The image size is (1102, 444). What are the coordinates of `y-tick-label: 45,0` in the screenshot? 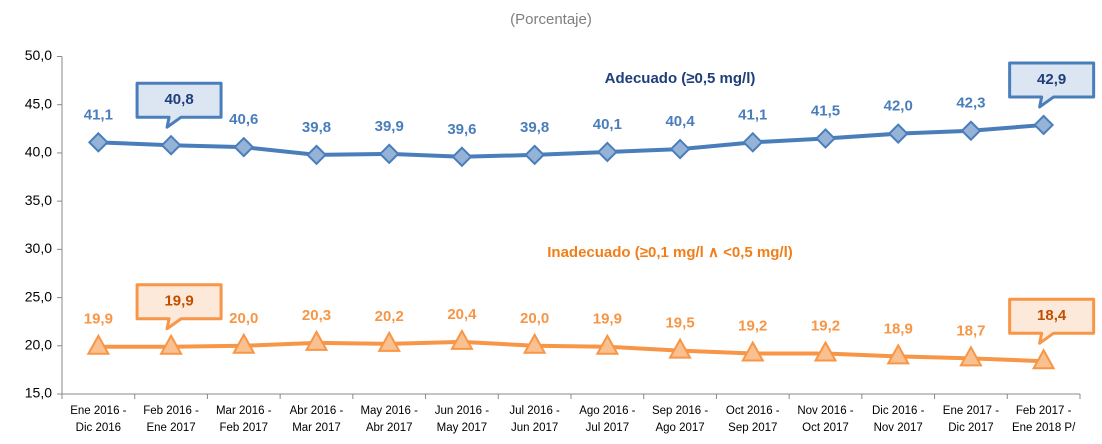 It's located at (38, 103).